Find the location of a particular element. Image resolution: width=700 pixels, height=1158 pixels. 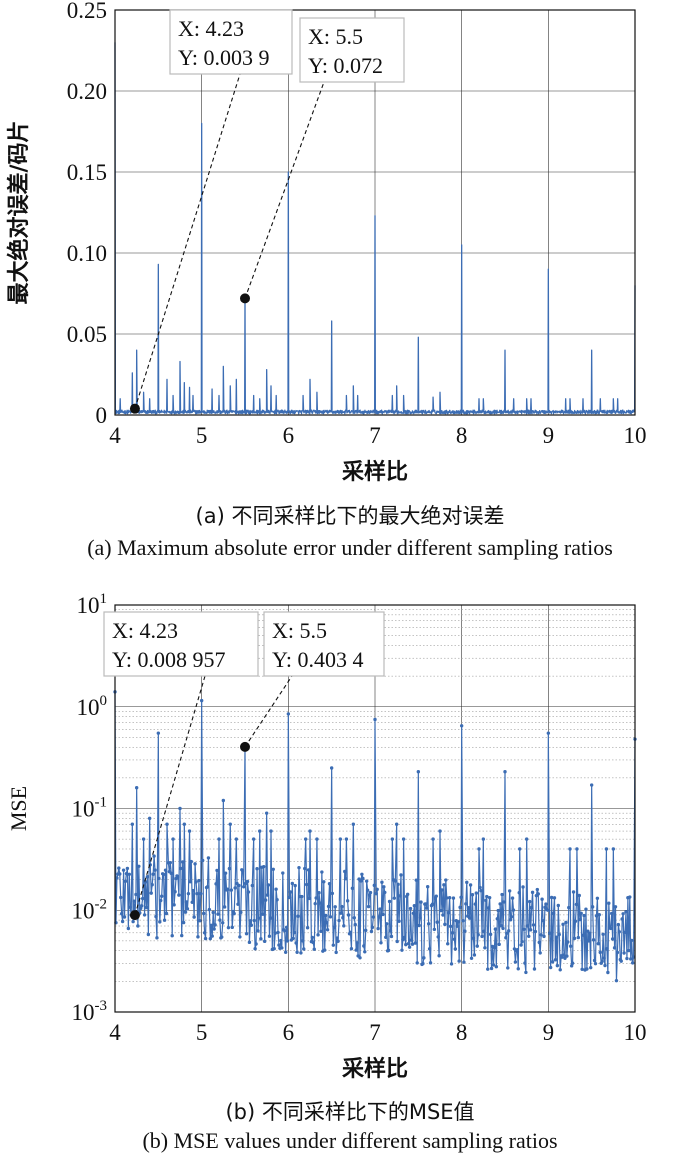

y-axis-label: MSE is located at coordinates (18, 808).